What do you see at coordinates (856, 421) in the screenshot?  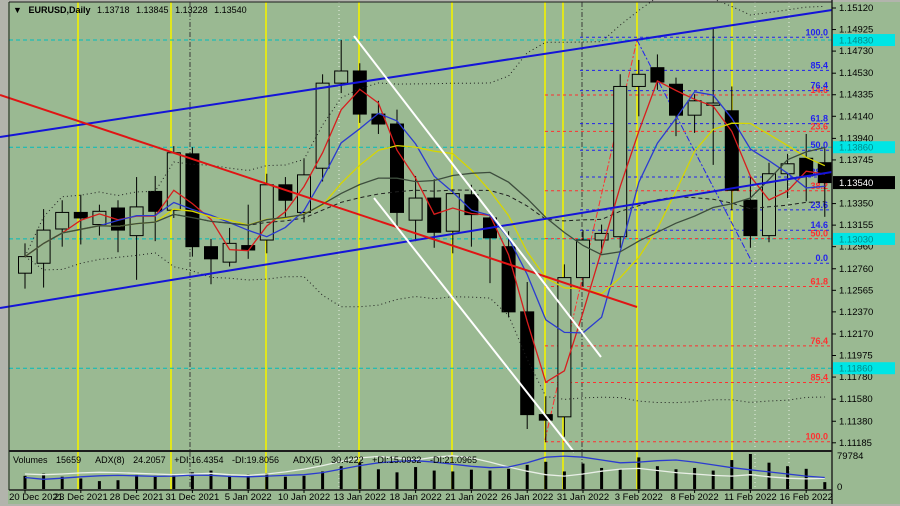 I see `price-label: 1.11380` at bounding box center [856, 421].